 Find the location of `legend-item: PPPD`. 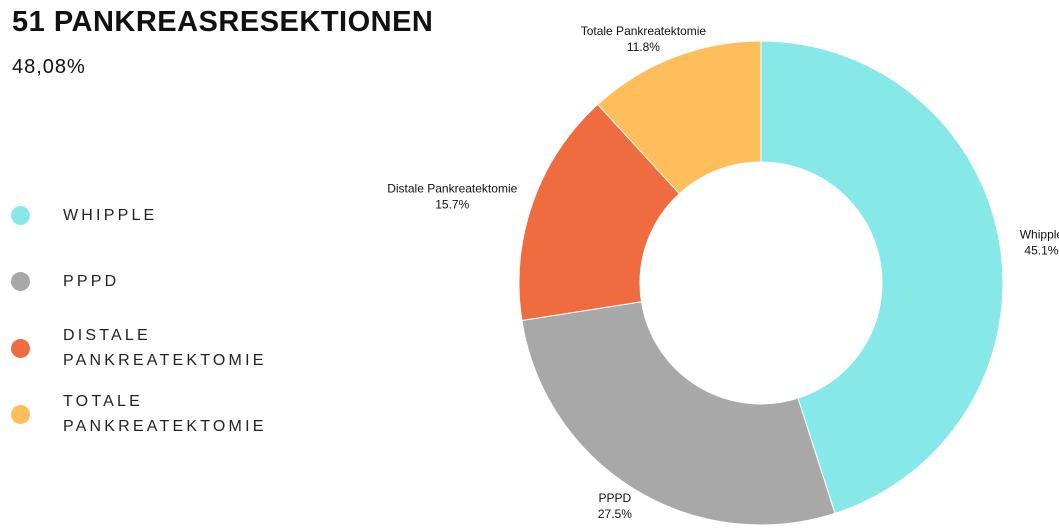

legend-item: PPPD is located at coordinates (156, 281).